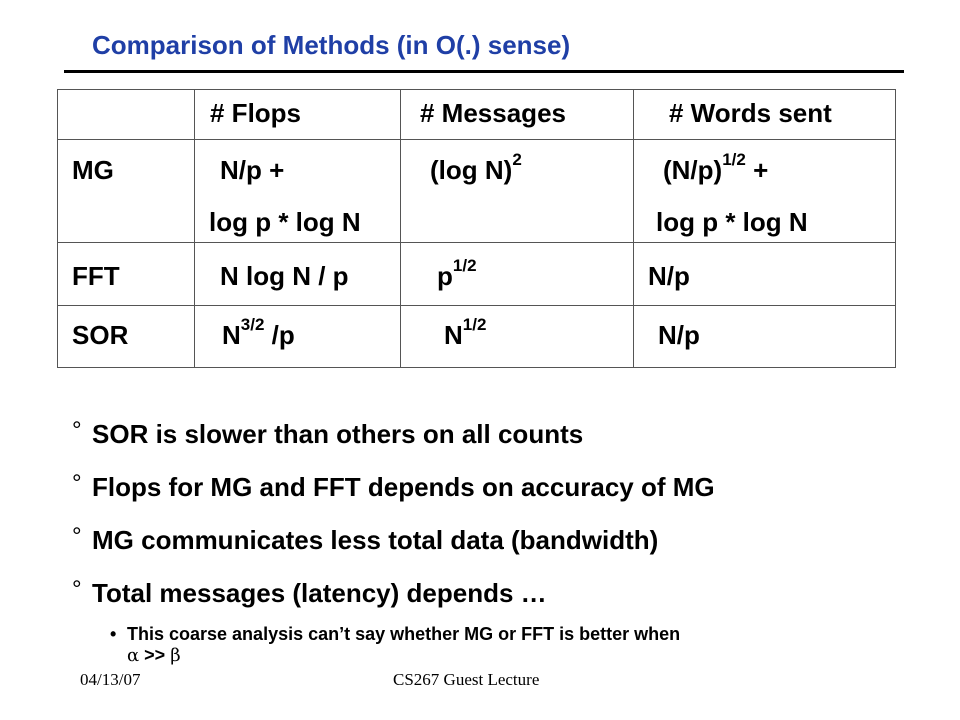 The image size is (960, 720). What do you see at coordinates (476, 139) in the screenshot?
I see `table-rule-header` at bounding box center [476, 139].